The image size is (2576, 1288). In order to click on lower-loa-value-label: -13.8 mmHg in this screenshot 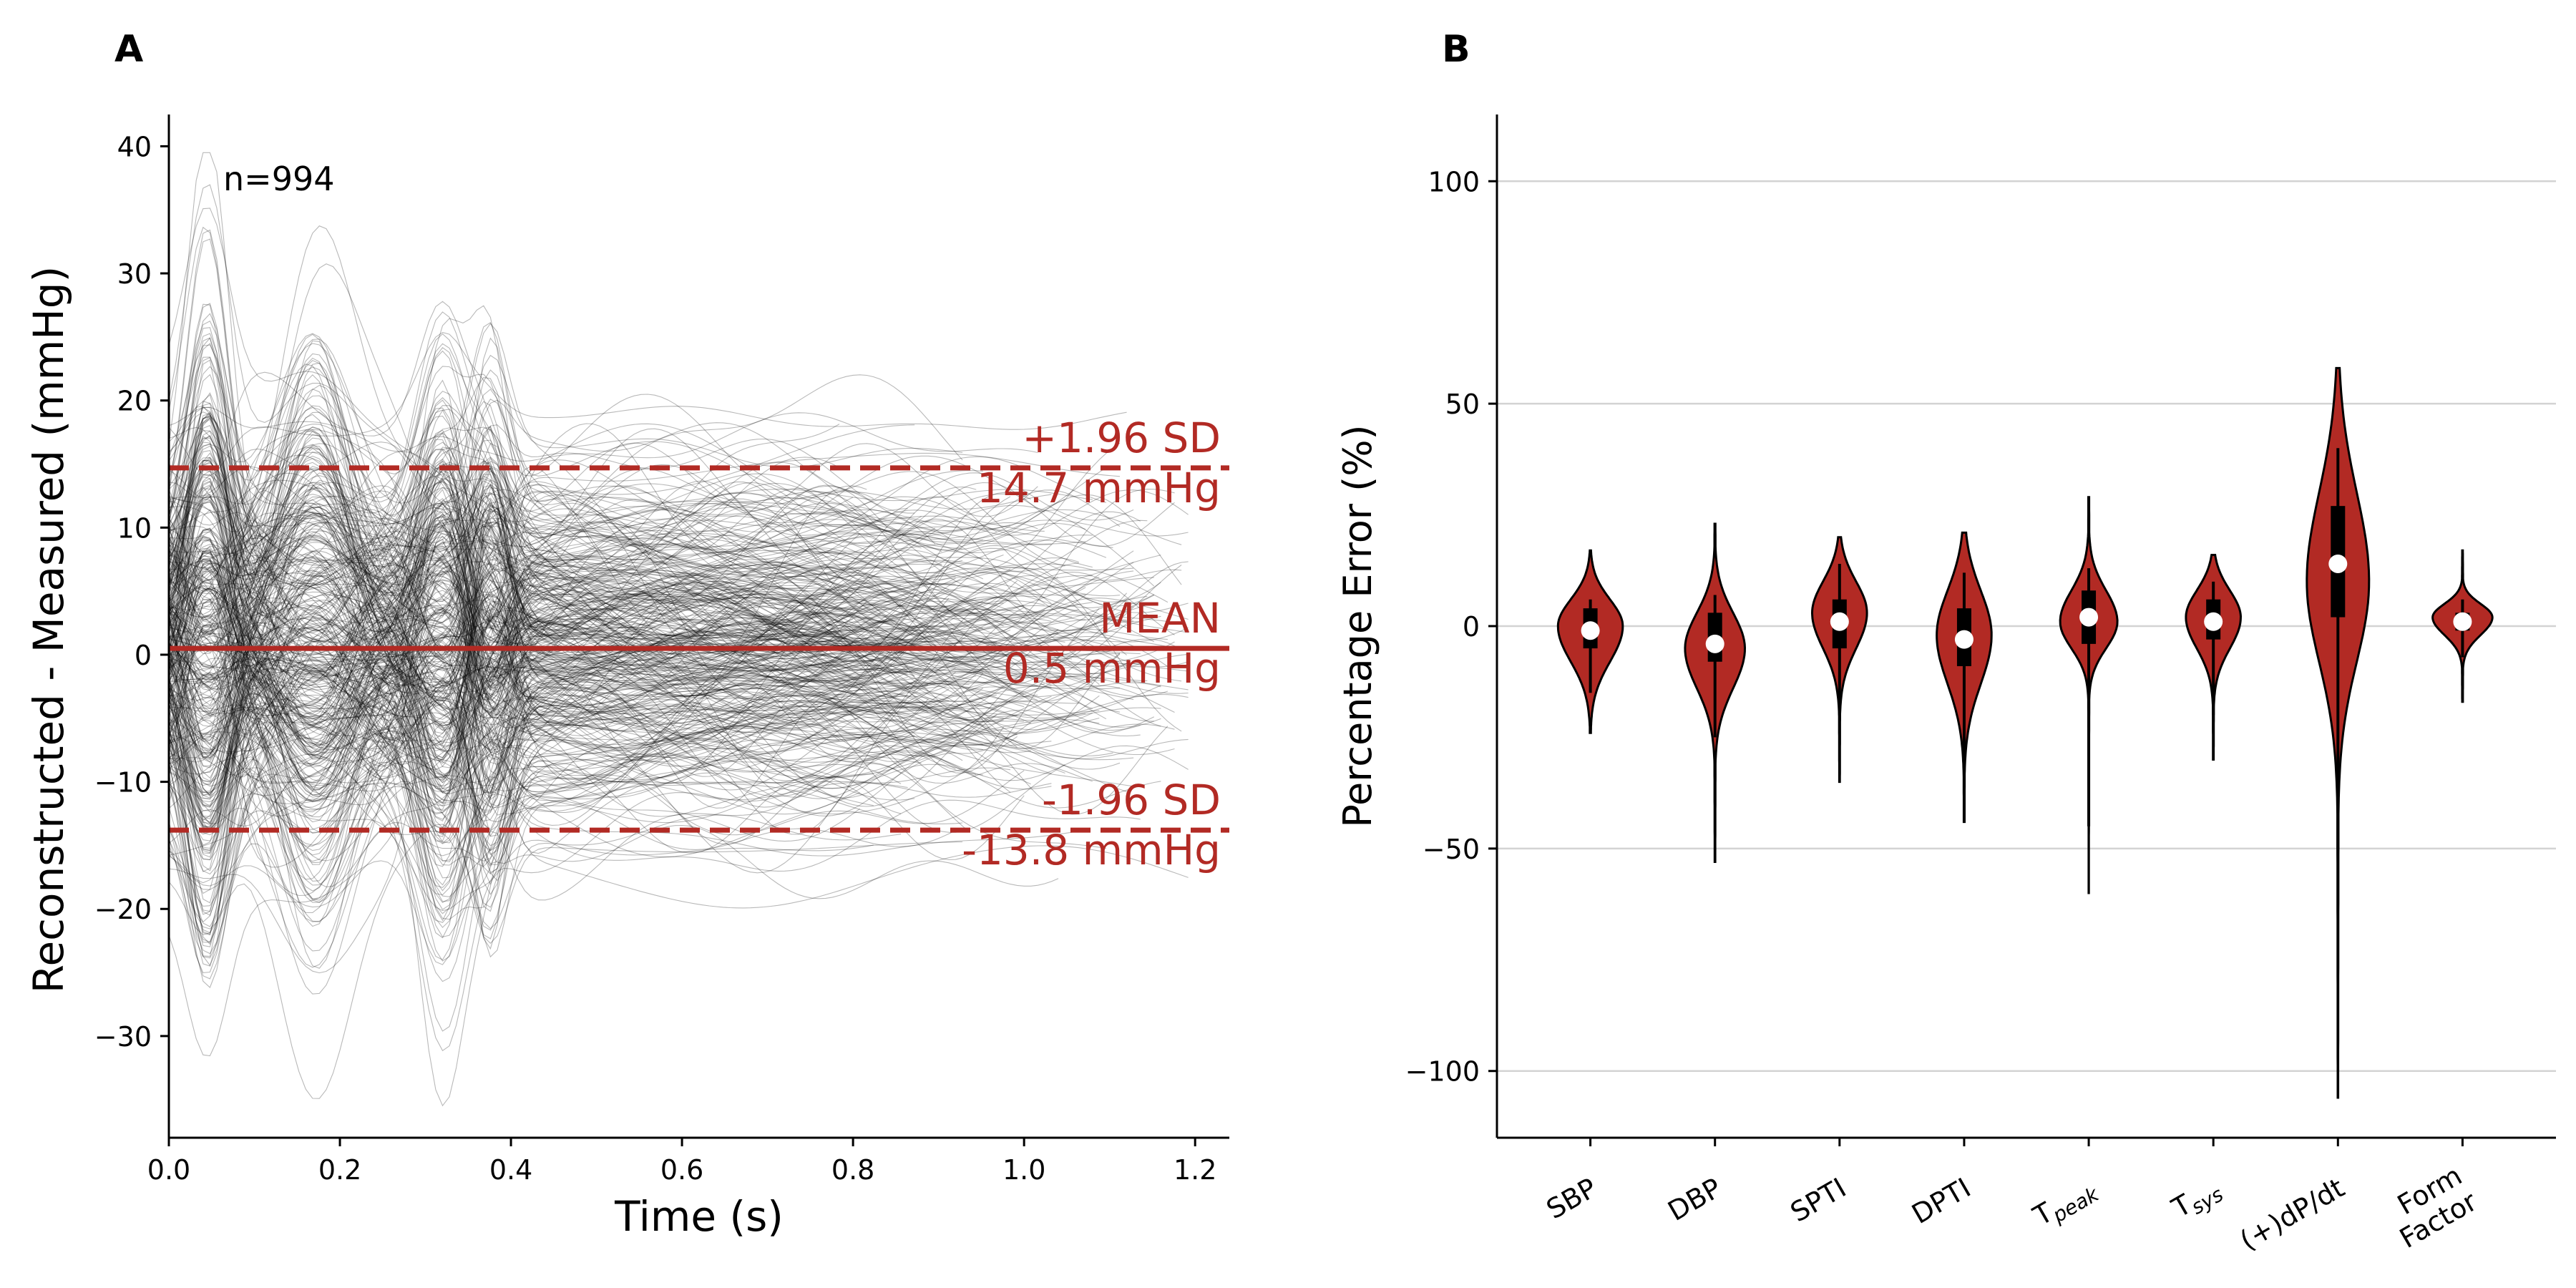, I will do `click(1091, 850)`.